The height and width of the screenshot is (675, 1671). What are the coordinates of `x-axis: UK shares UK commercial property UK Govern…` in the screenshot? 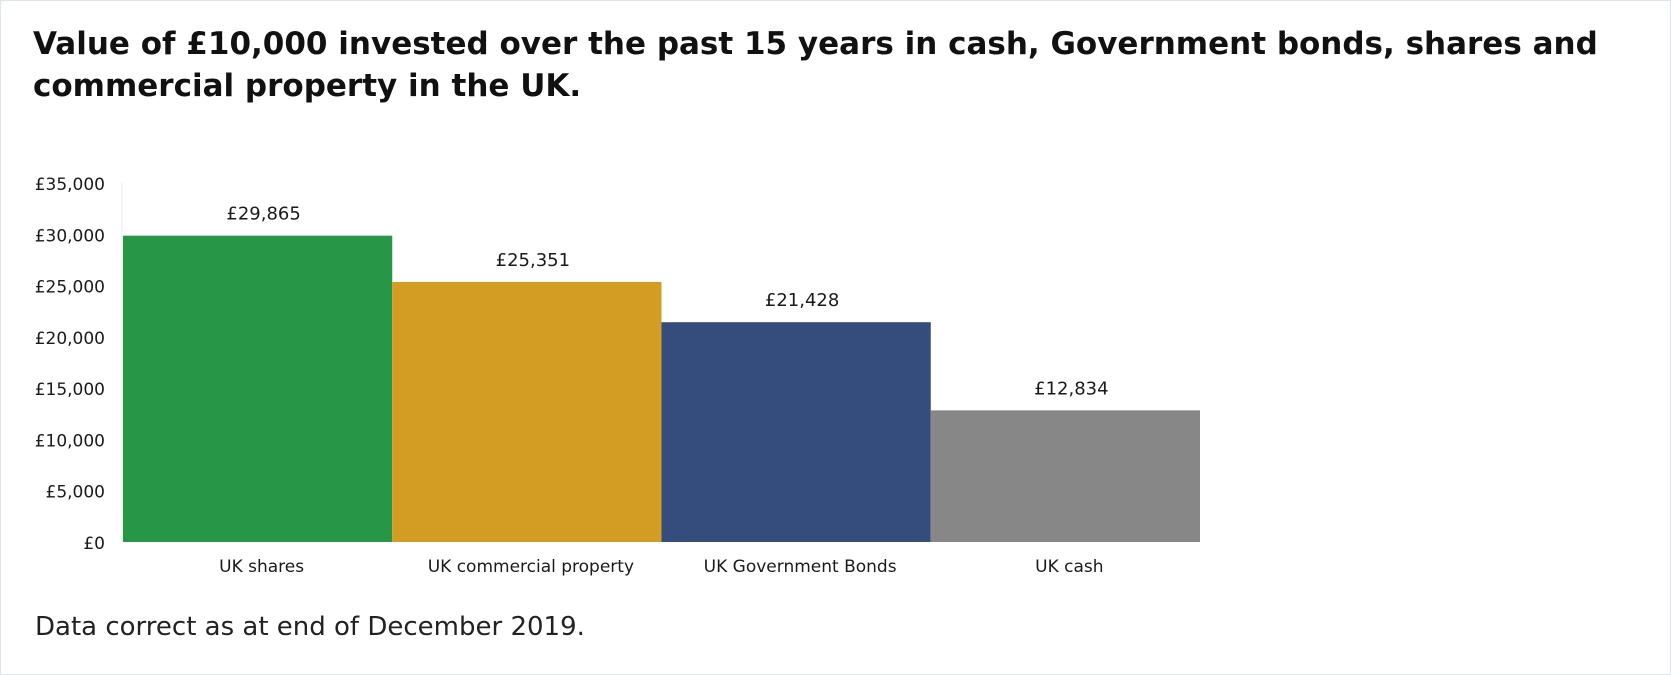 It's located at (661, 567).